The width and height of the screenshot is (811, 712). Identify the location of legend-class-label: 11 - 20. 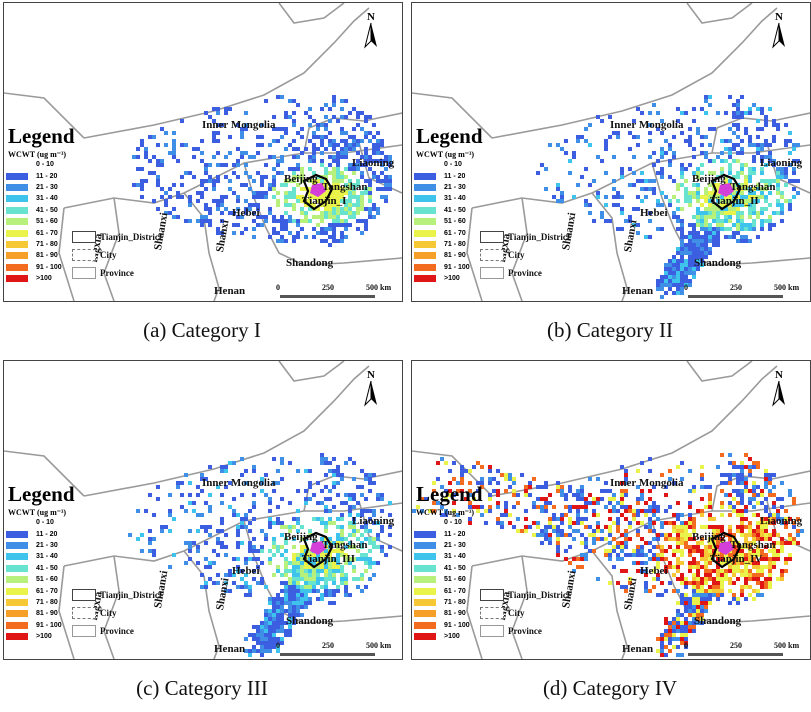
(47, 176).